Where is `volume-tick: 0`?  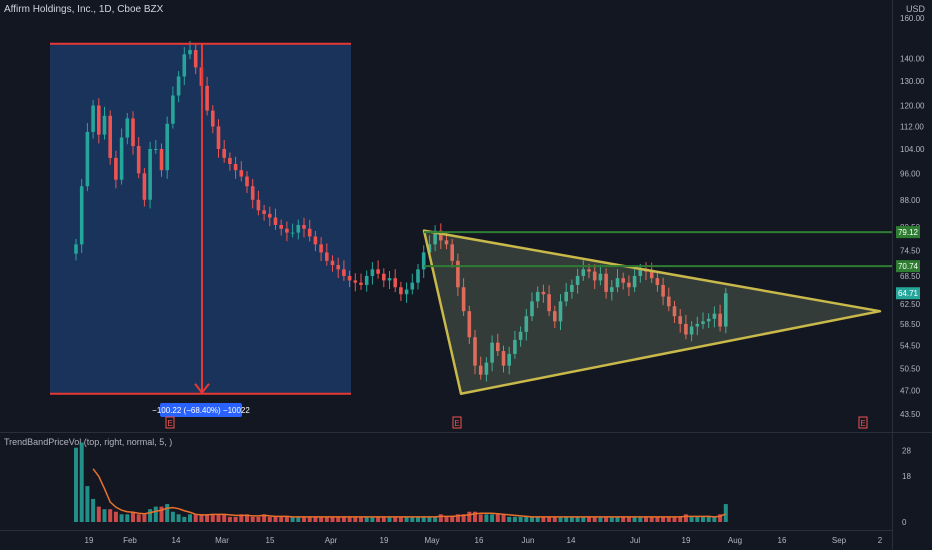 volume-tick: 0 is located at coordinates (904, 522).